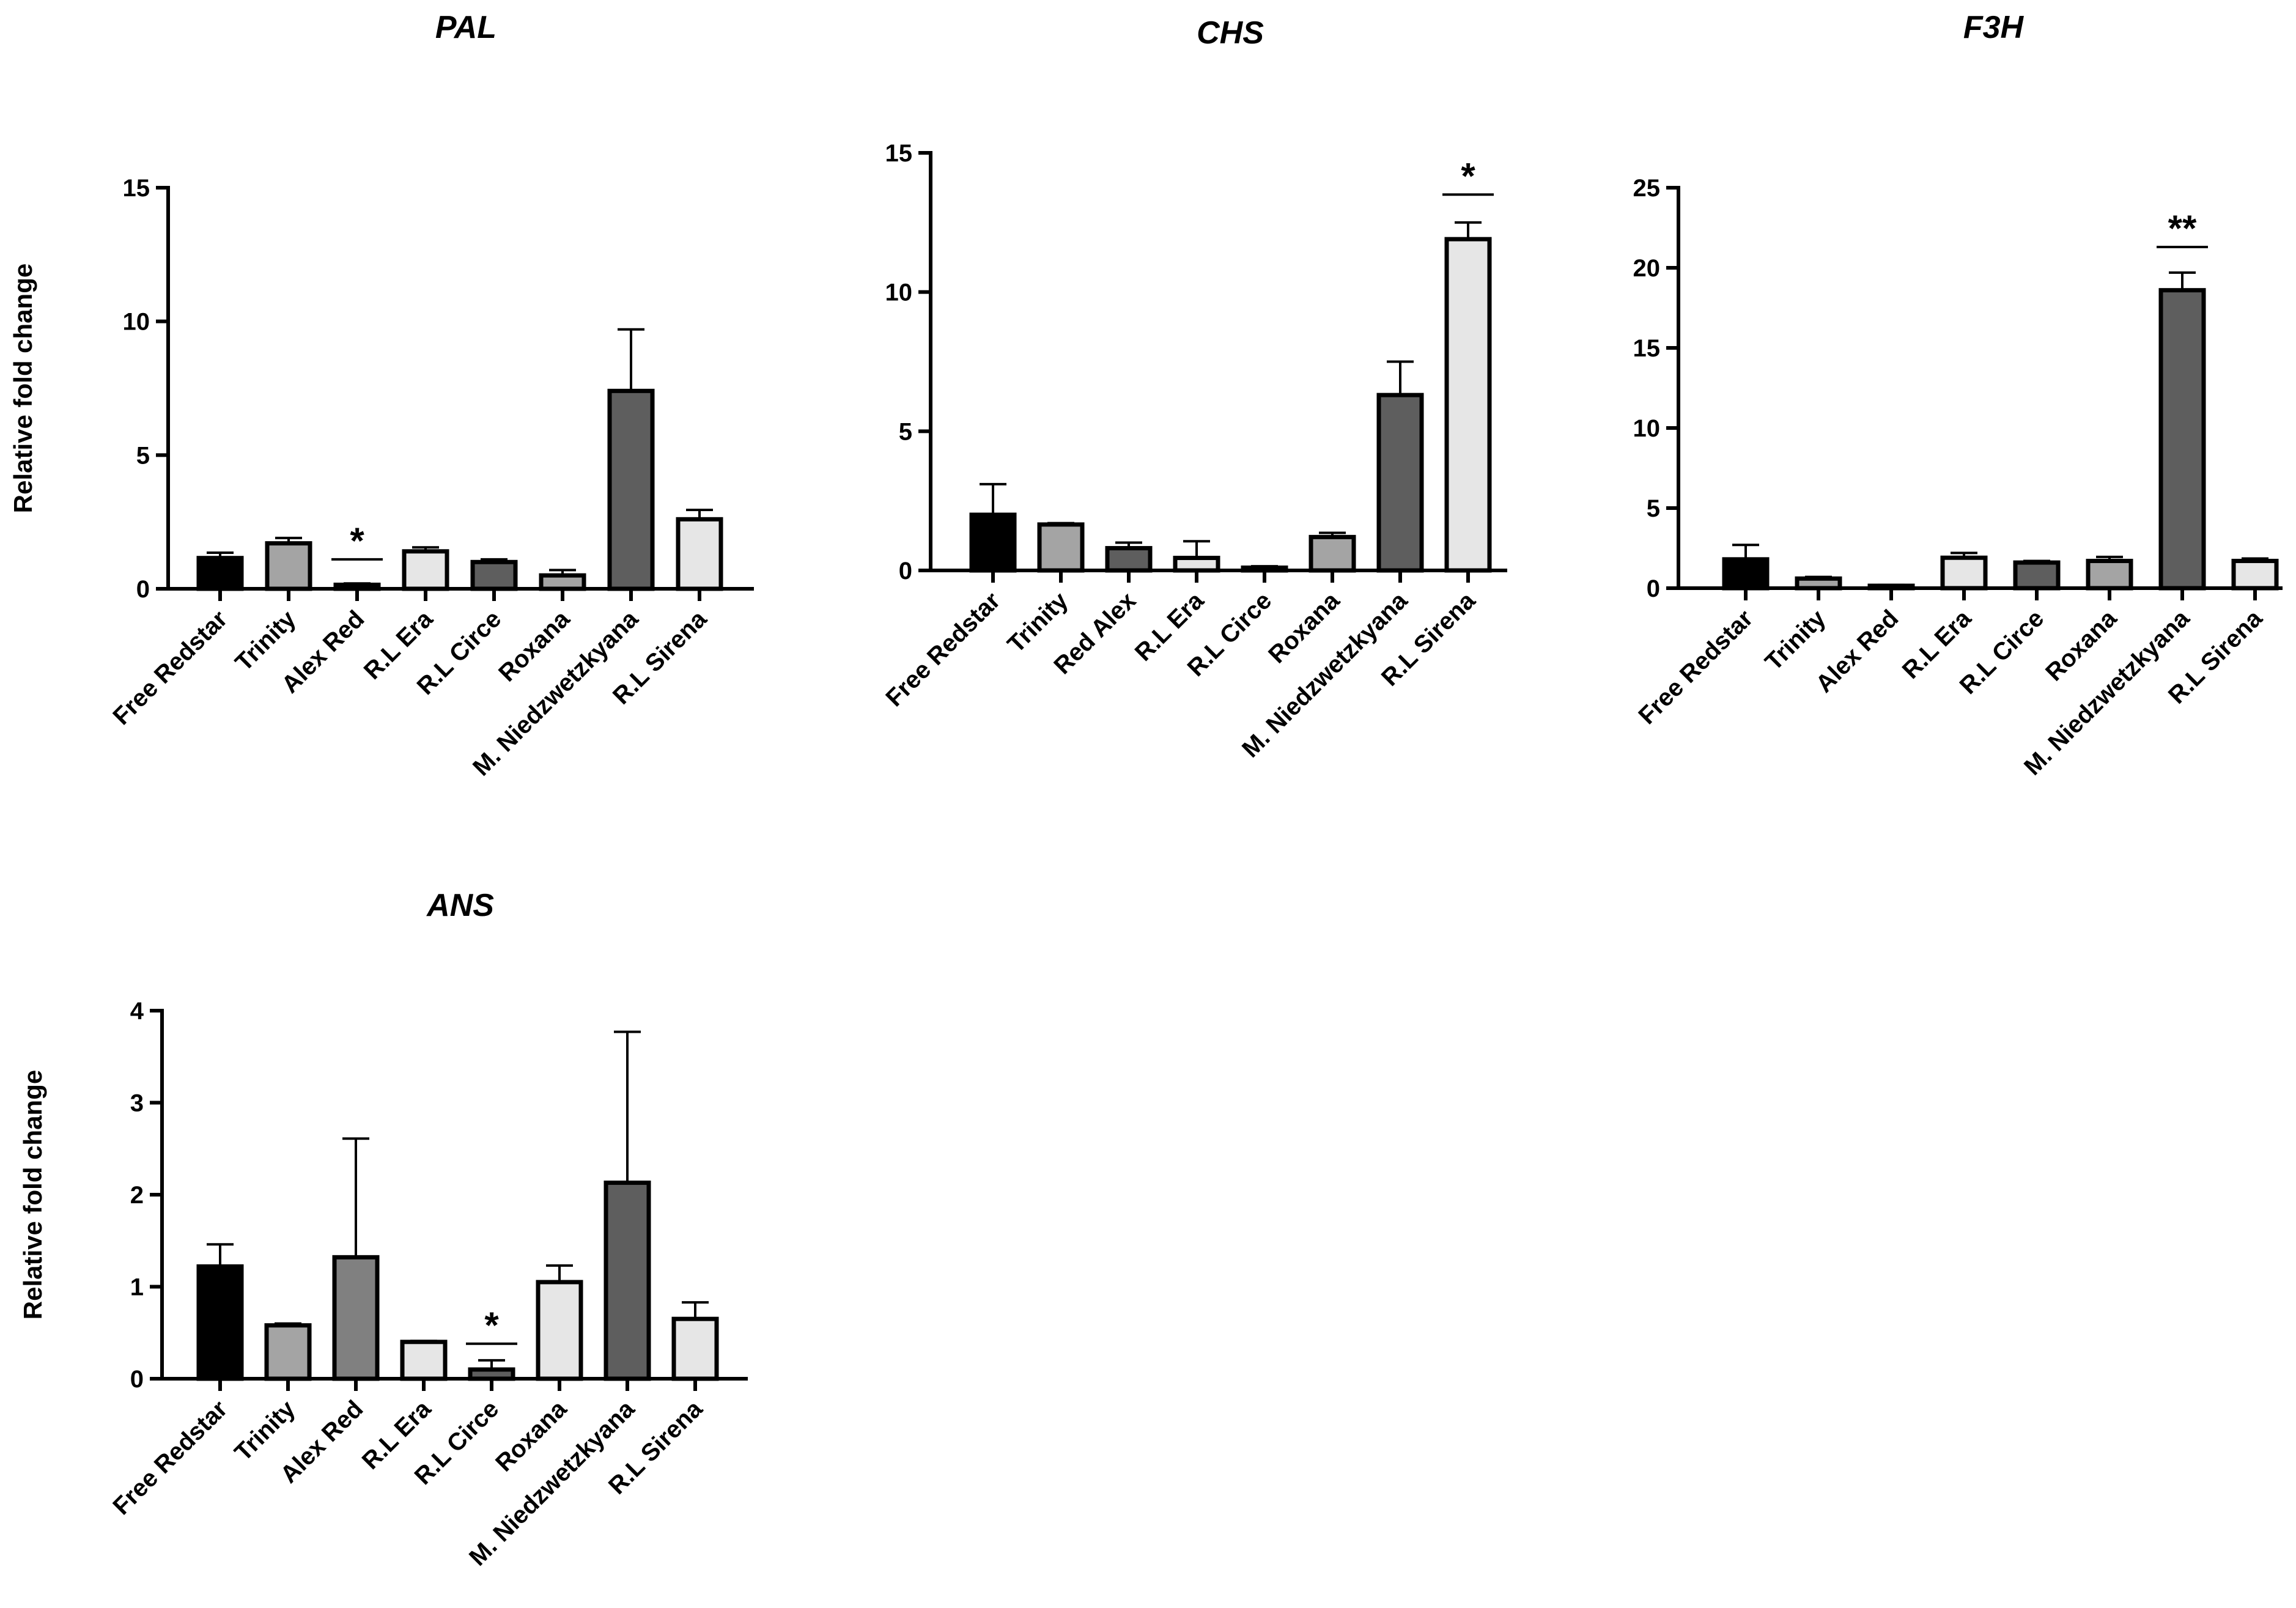 This screenshot has height=1608, width=2296. What do you see at coordinates (1795, 640) in the screenshot?
I see `x-tick-label: Trinity` at bounding box center [1795, 640].